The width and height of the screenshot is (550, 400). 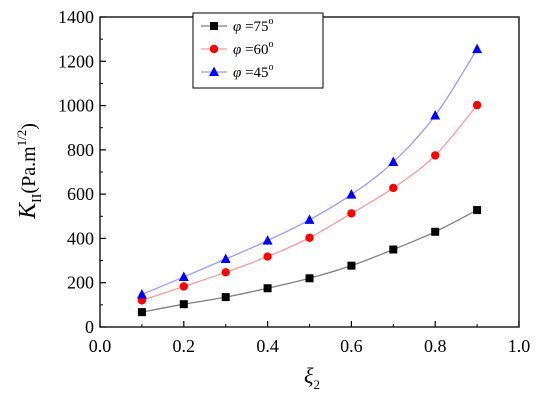 I want to click on x-axis-title-base: ξ, so click(x=309, y=375).